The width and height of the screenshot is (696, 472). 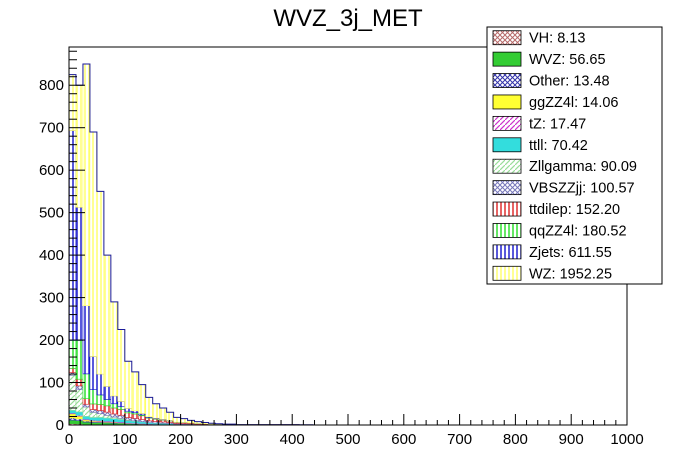 I want to click on legend-swatch-zllgamma, so click(x=507, y=166).